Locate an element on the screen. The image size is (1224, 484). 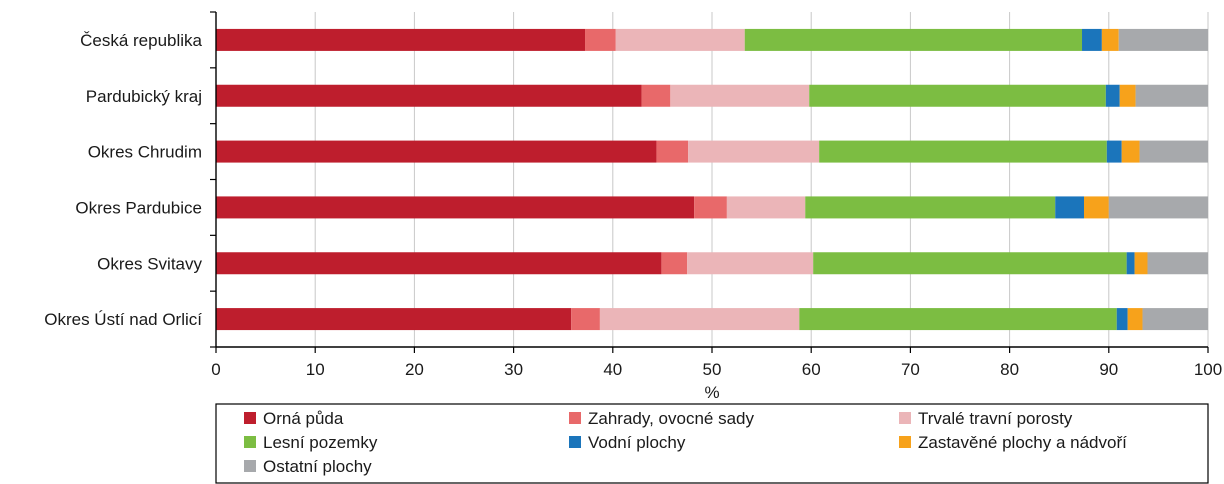
x-tick-label: 50 is located at coordinates (712, 369).